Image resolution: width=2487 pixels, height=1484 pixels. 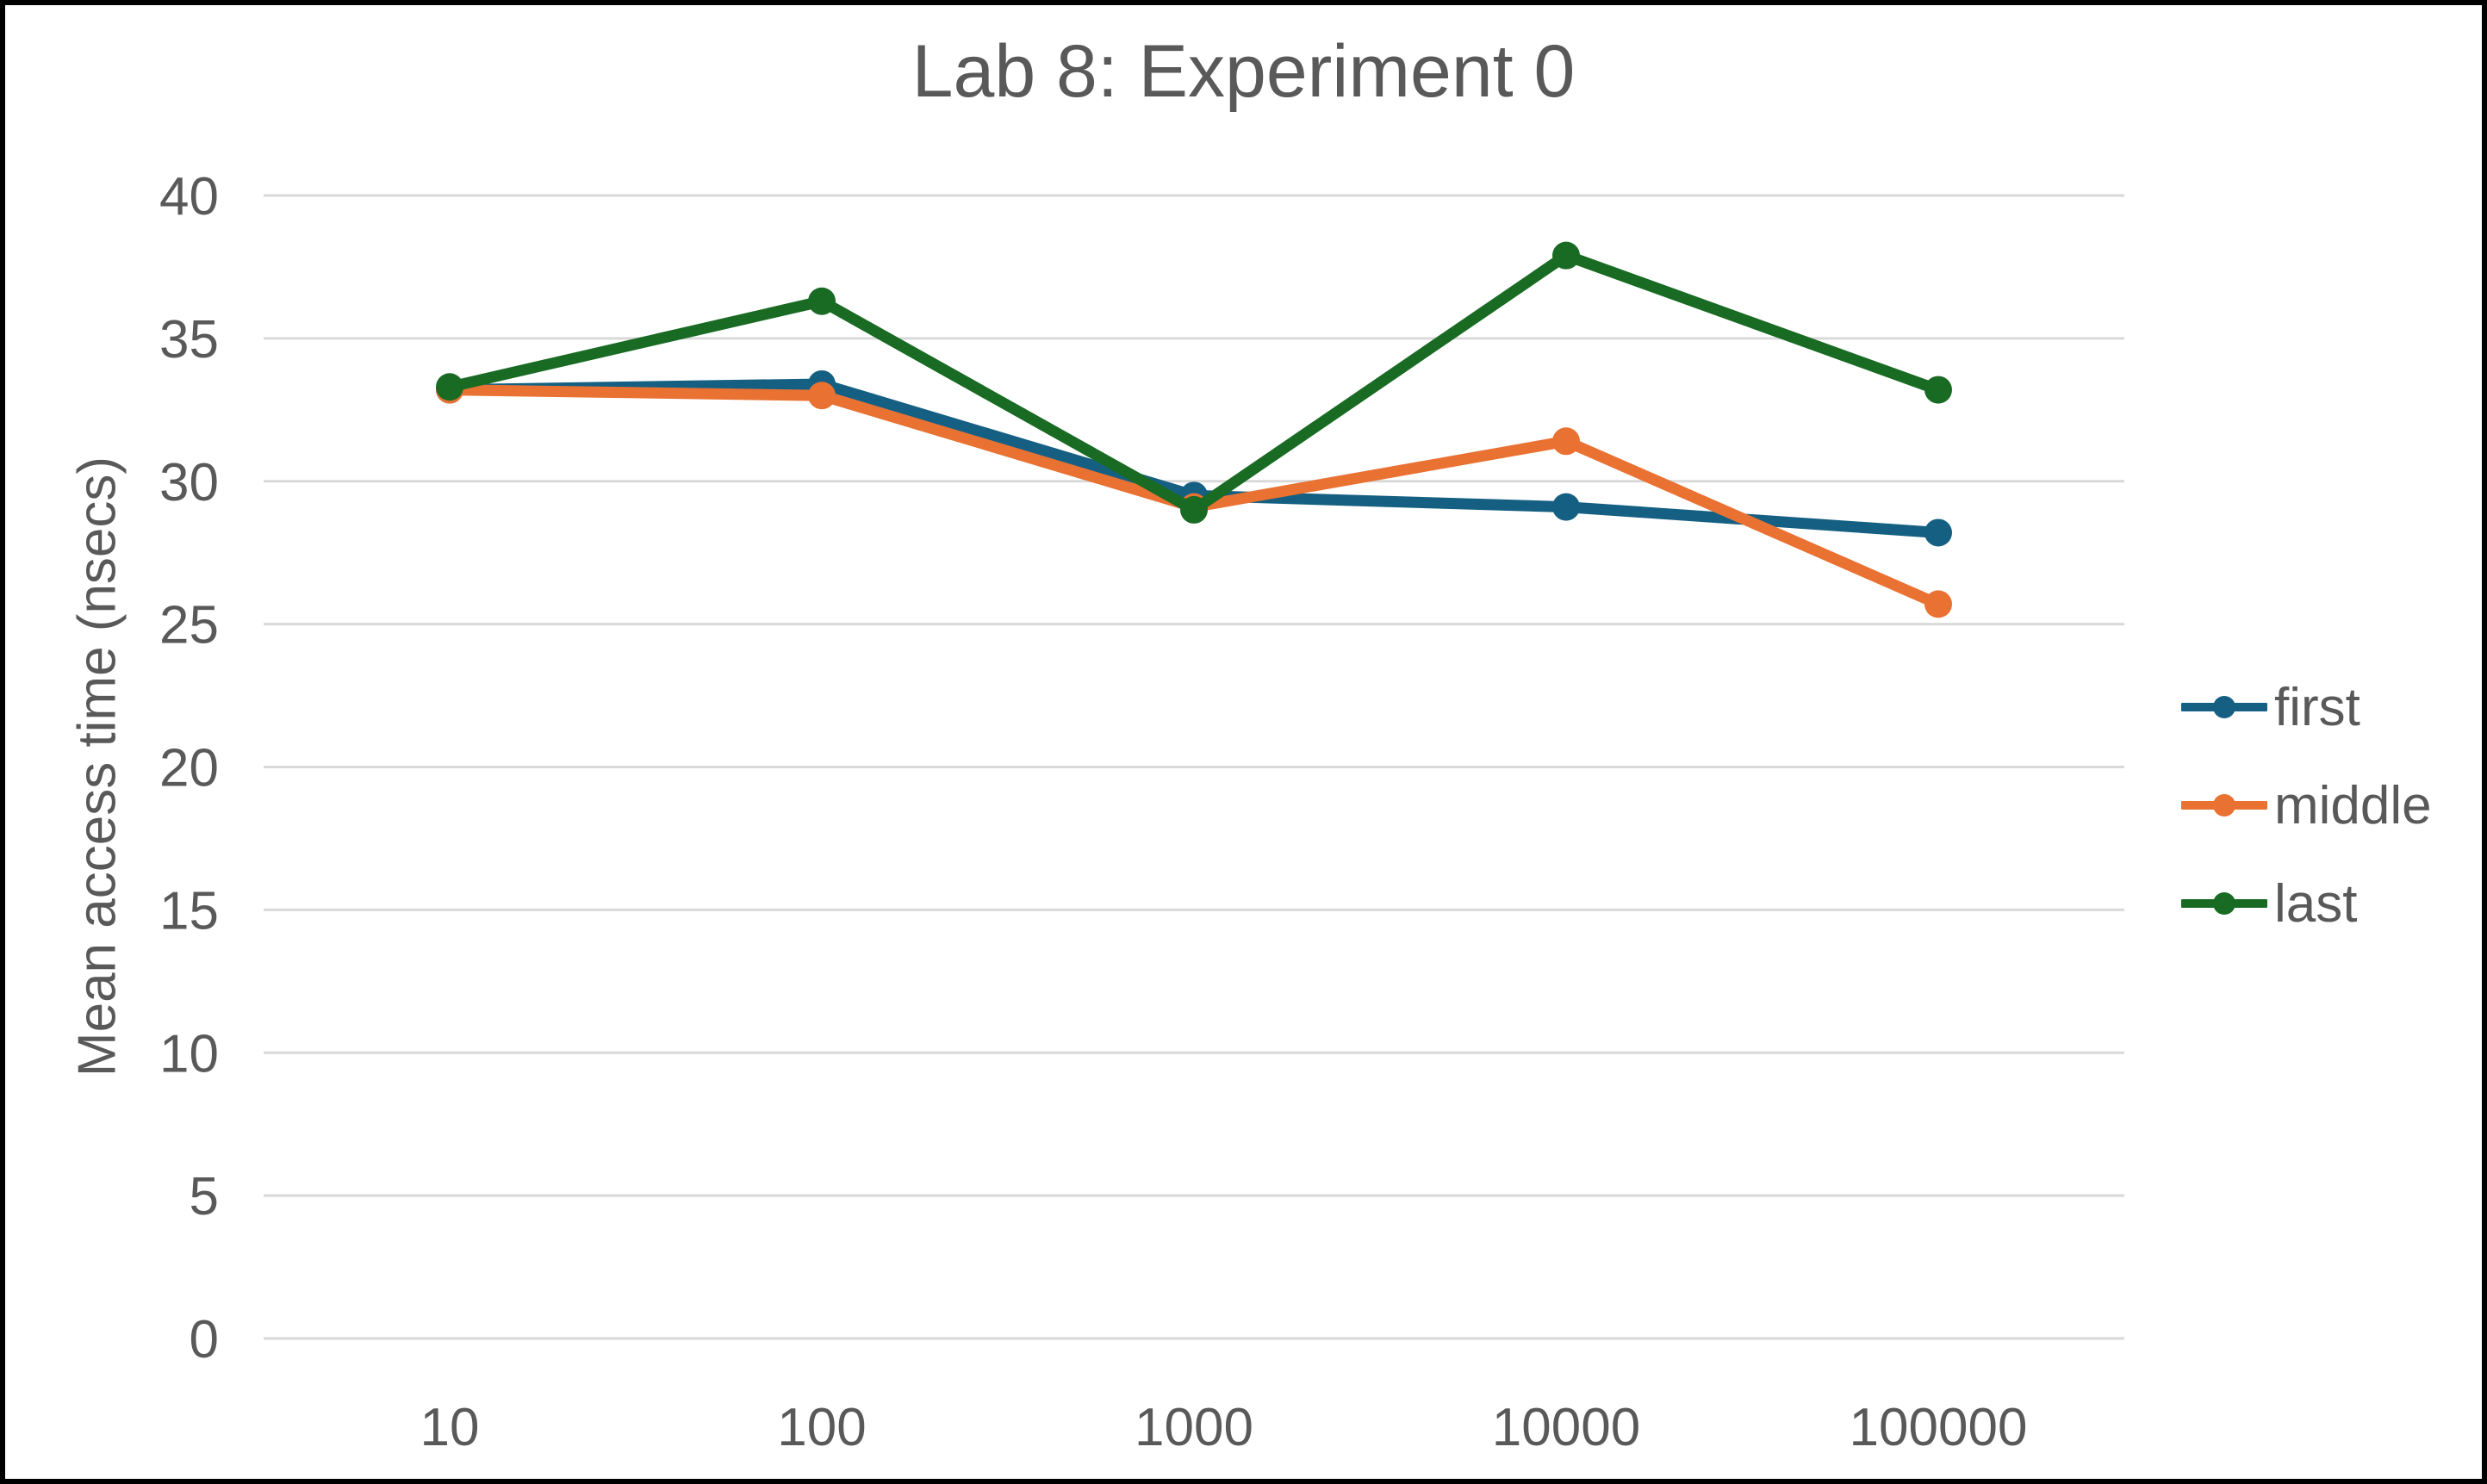 What do you see at coordinates (821, 1427) in the screenshot?
I see `x-axis-label: 100` at bounding box center [821, 1427].